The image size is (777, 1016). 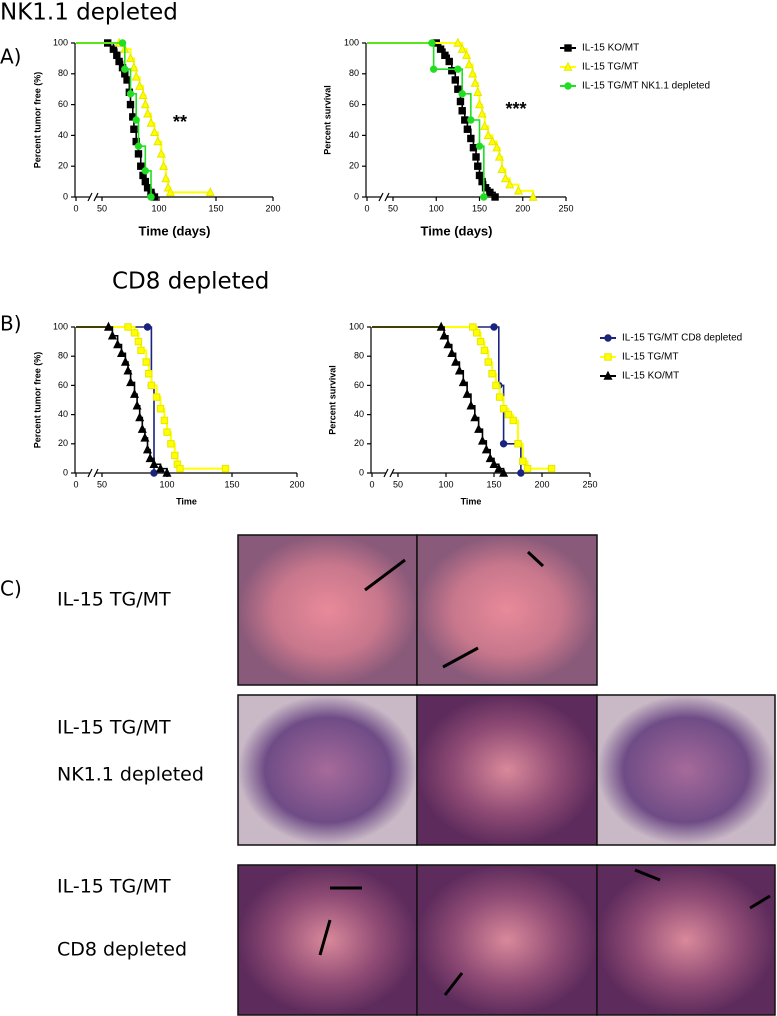 I want to click on x-tick-label: 50, so click(x=102, y=208).